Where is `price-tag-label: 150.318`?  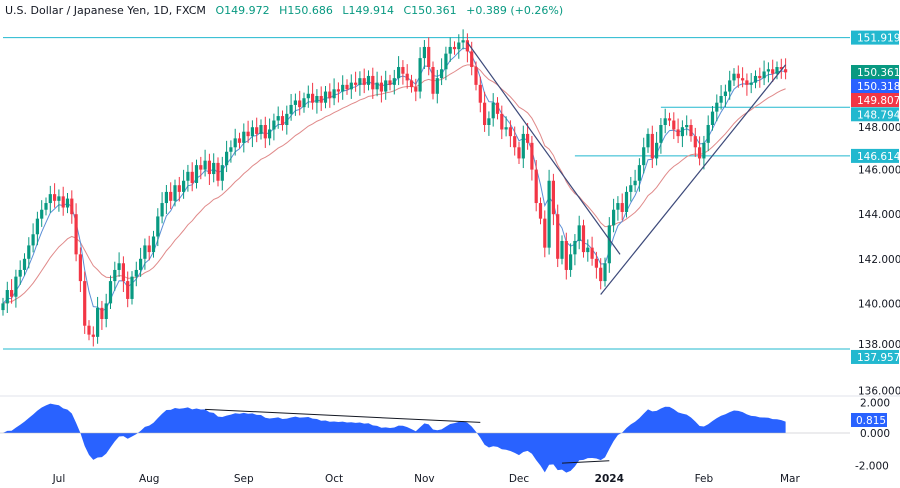 price-tag-label: 150.318 is located at coordinates (878, 87).